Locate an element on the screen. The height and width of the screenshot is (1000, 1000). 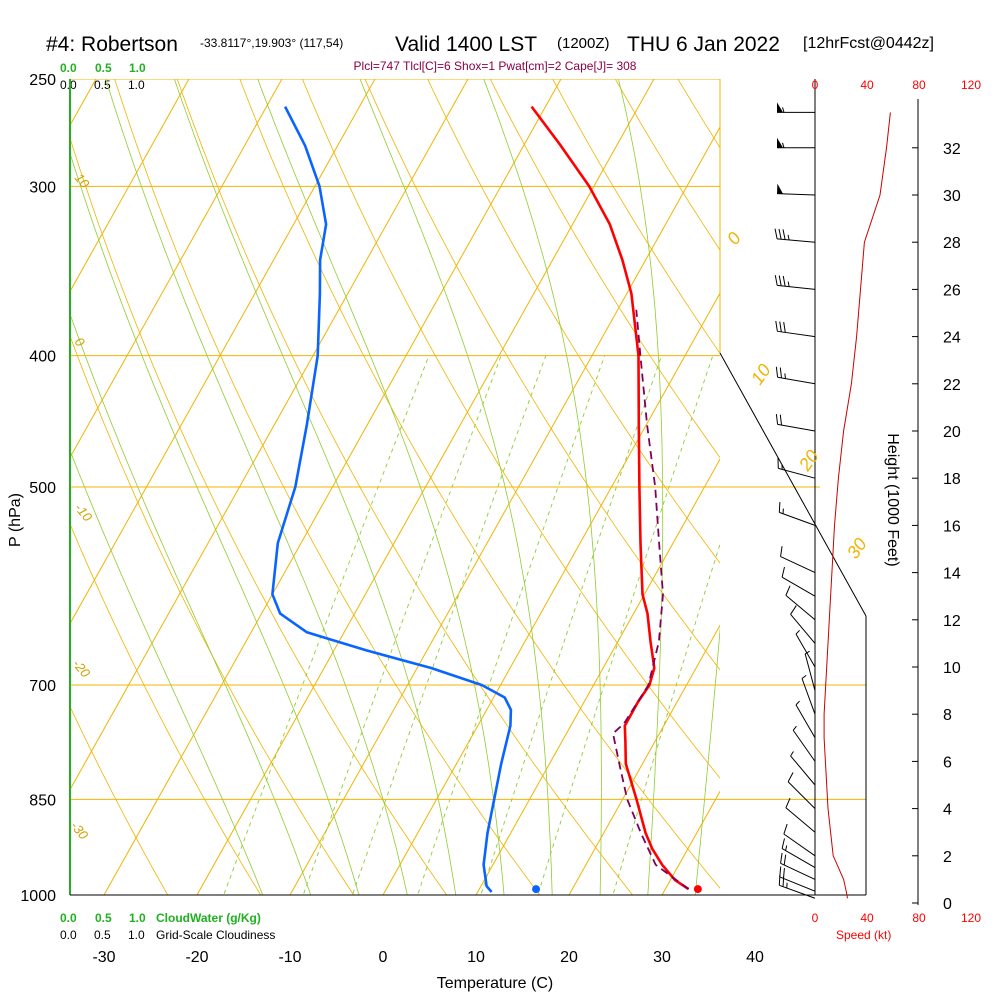
mixing-ratio-line is located at coordinates (625, 625).